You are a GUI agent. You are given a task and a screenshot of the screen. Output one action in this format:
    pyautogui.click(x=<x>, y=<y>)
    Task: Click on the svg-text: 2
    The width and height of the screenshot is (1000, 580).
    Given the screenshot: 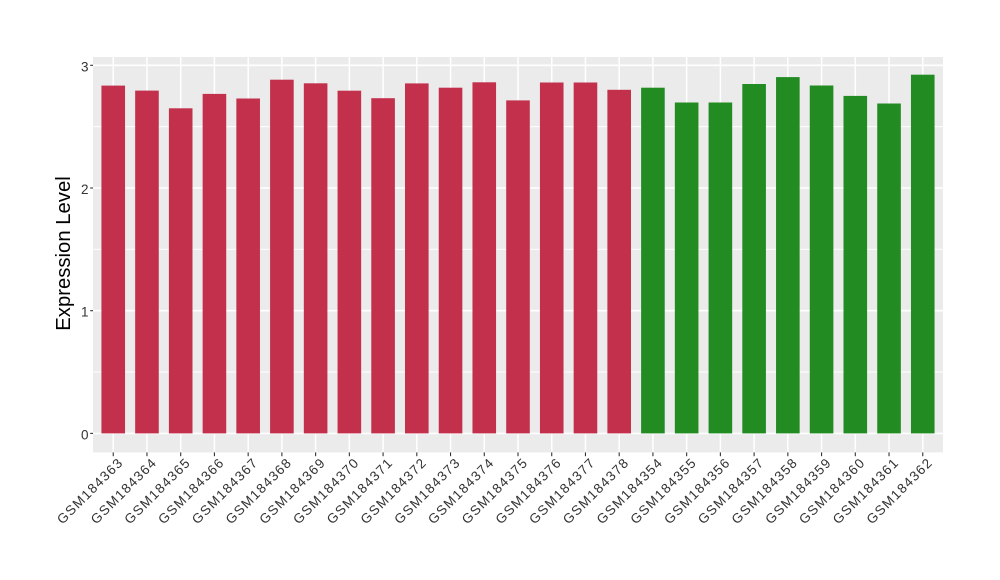 What is the action you would take?
    pyautogui.click(x=85, y=189)
    